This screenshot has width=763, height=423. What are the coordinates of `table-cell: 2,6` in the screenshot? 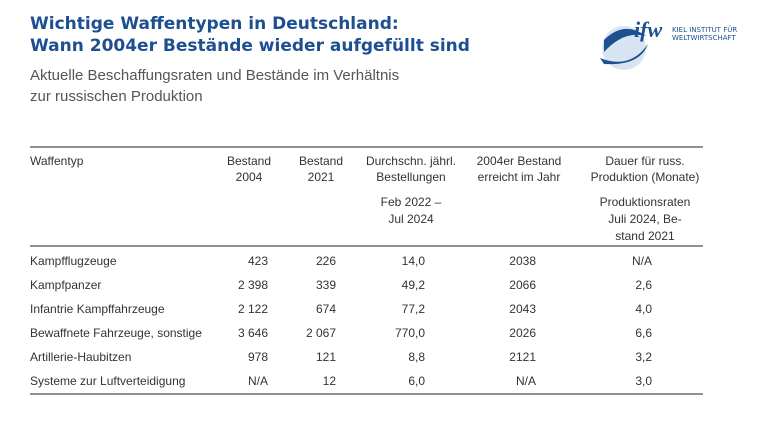 It's located at (643, 285).